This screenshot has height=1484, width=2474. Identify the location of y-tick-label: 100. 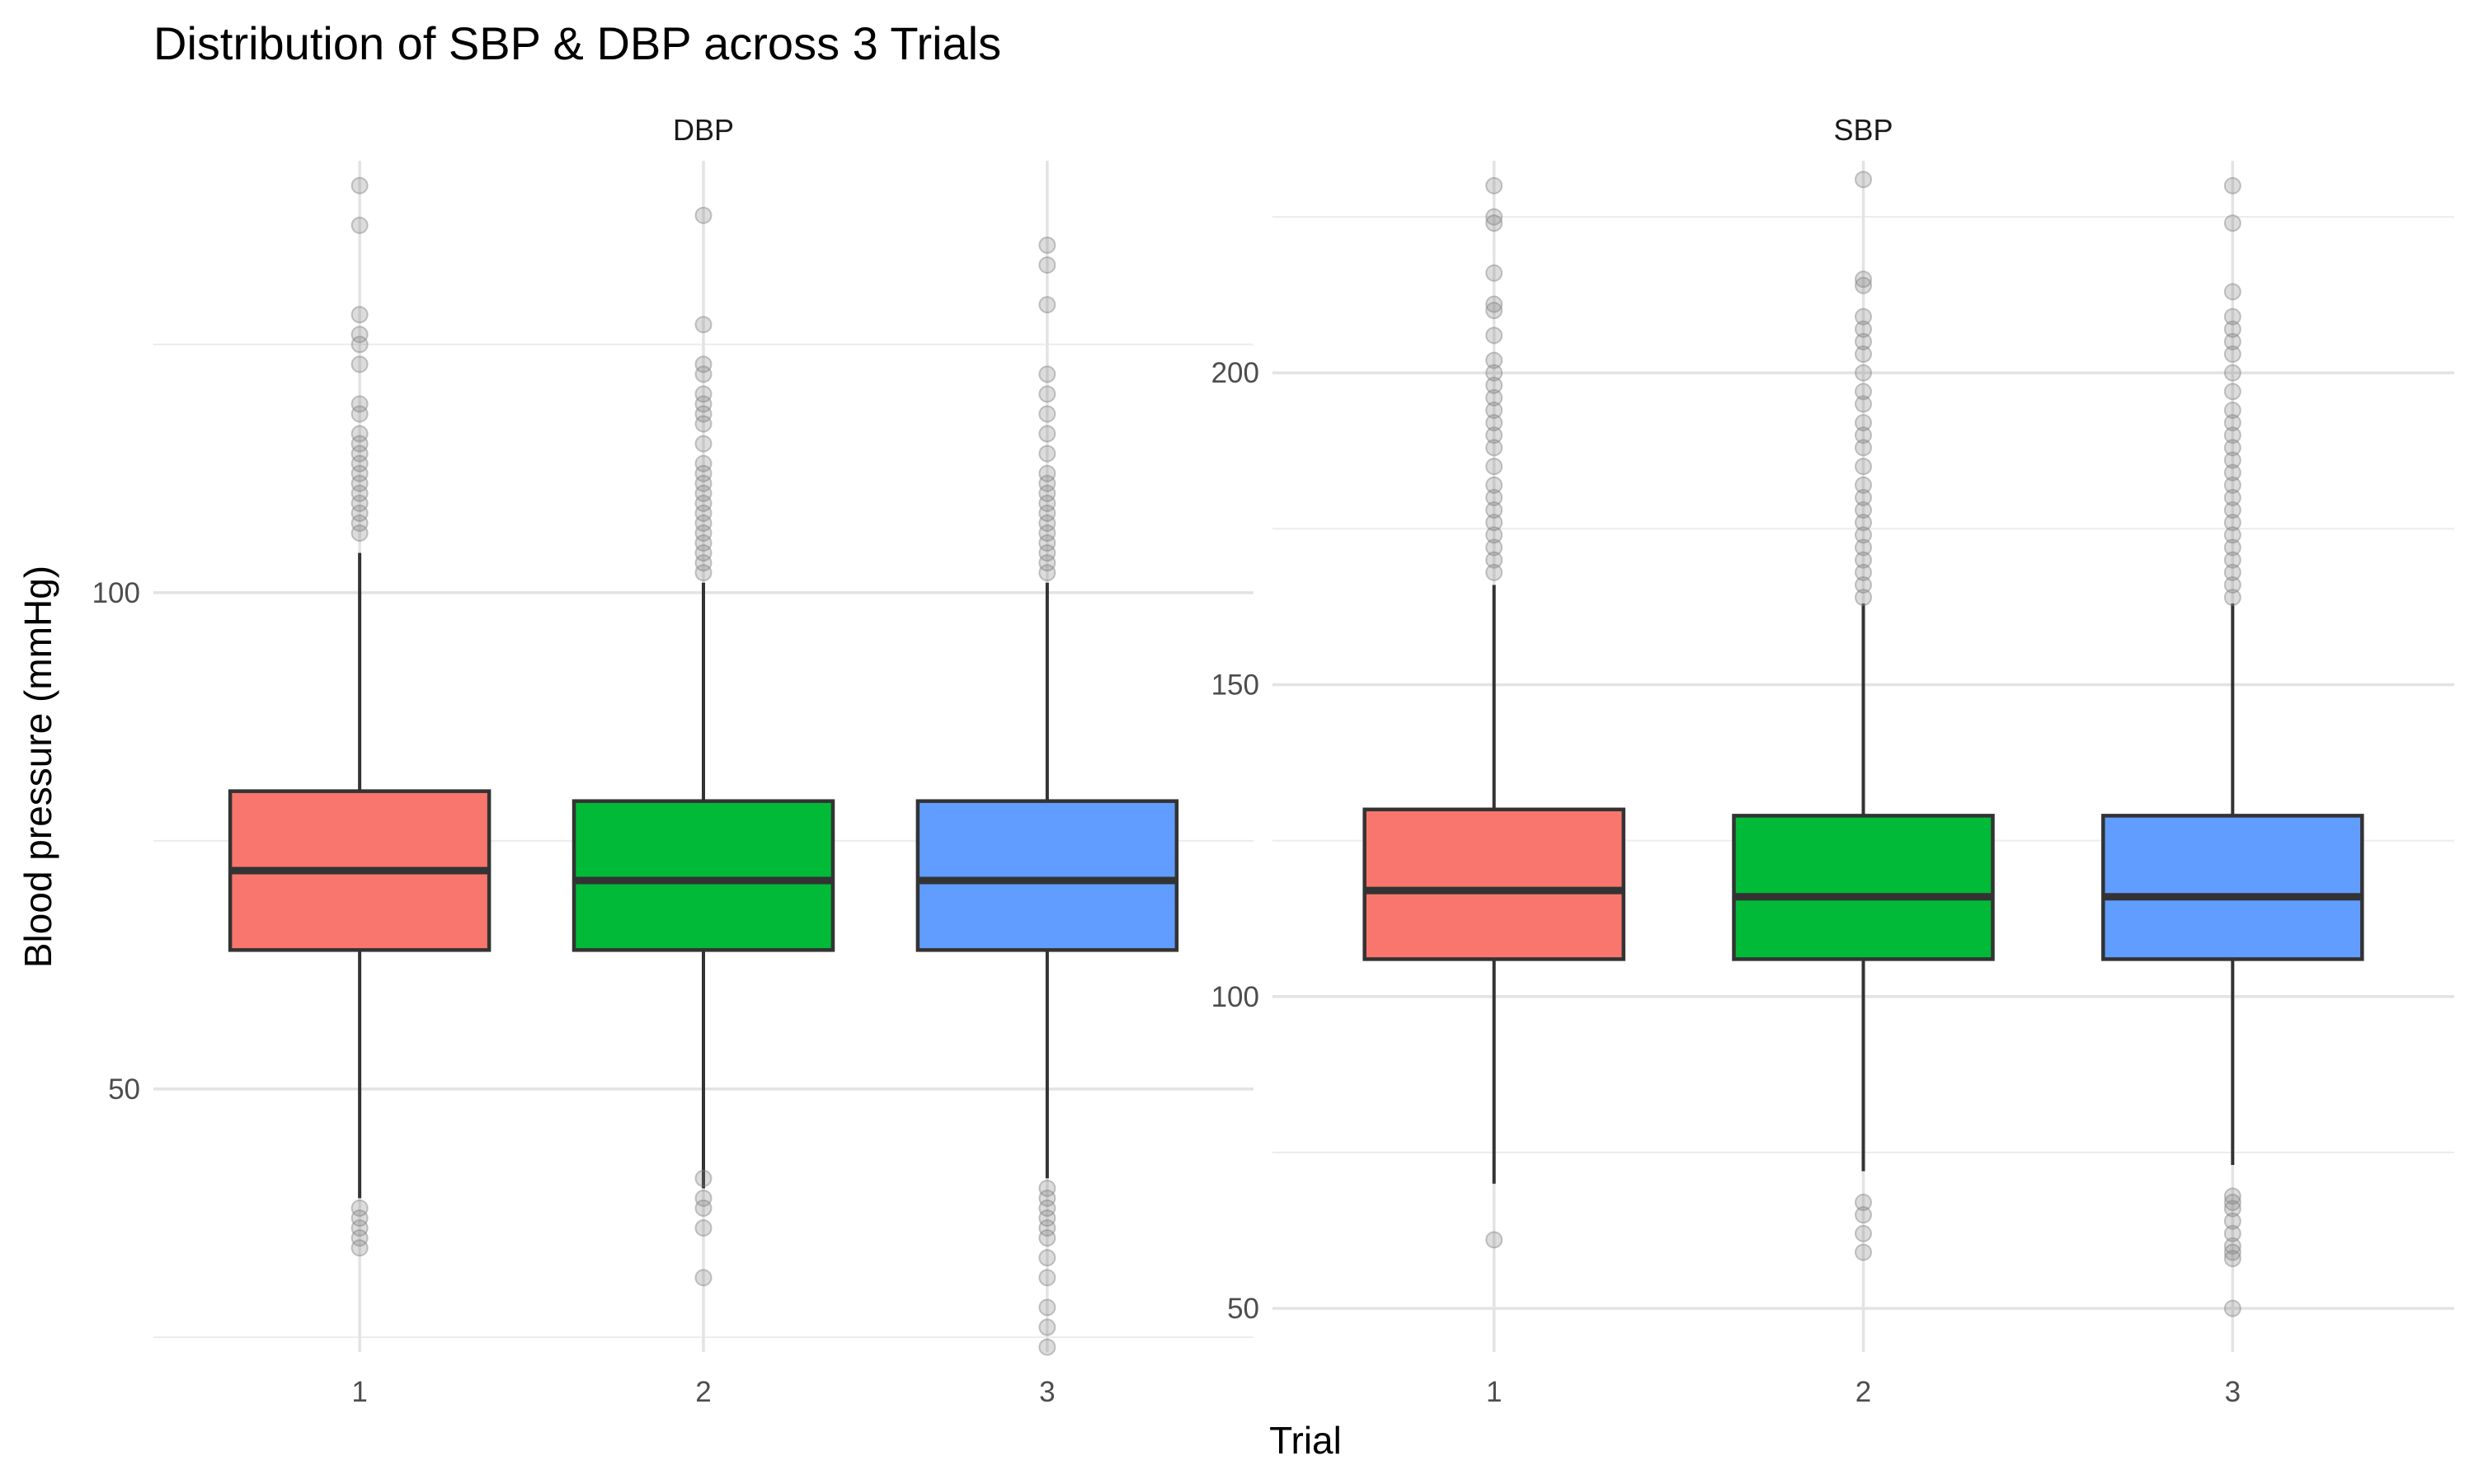
(1235, 997).